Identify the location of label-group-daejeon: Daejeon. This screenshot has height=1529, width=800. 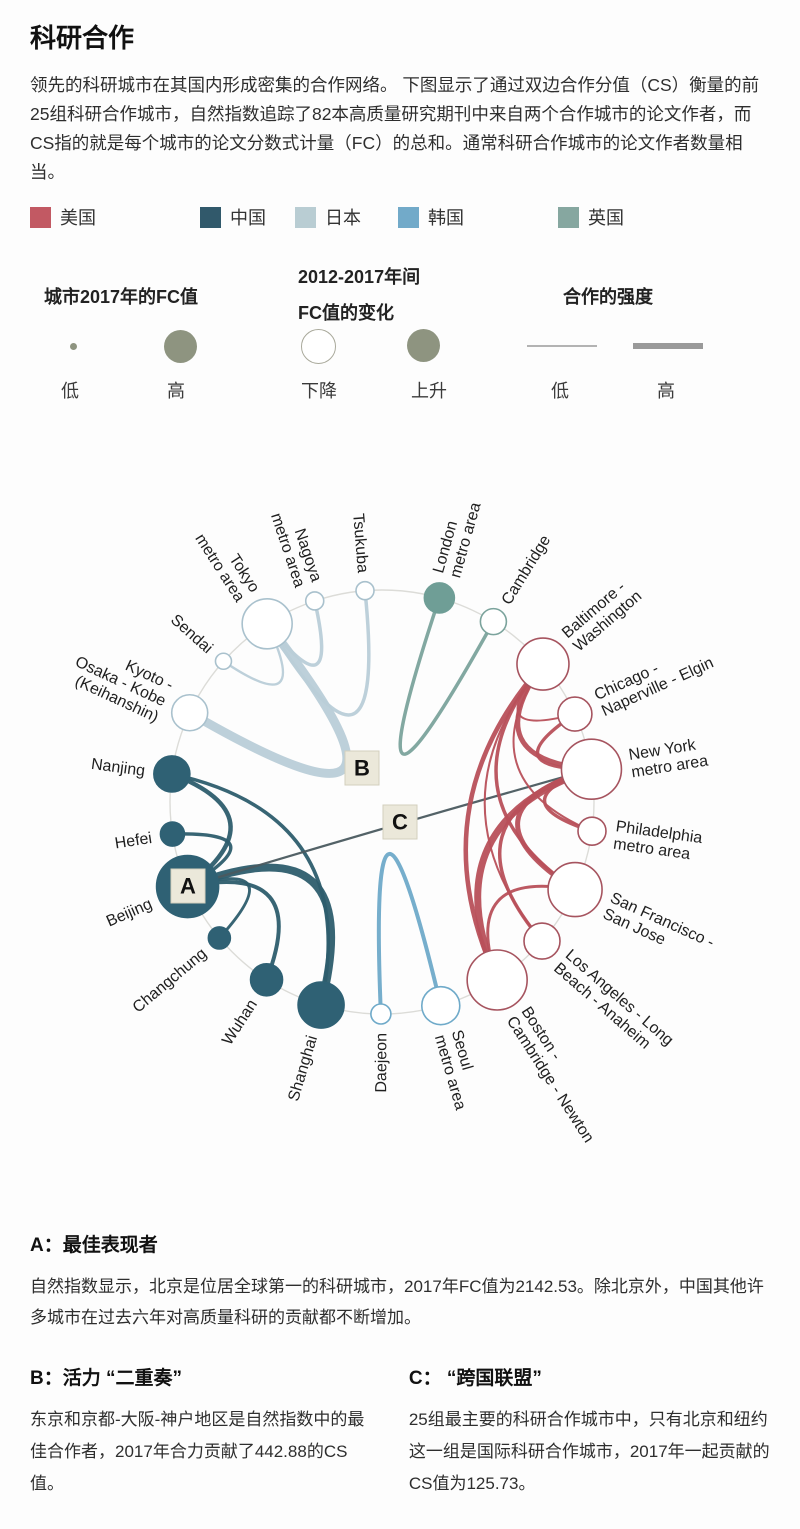
(381, 1063).